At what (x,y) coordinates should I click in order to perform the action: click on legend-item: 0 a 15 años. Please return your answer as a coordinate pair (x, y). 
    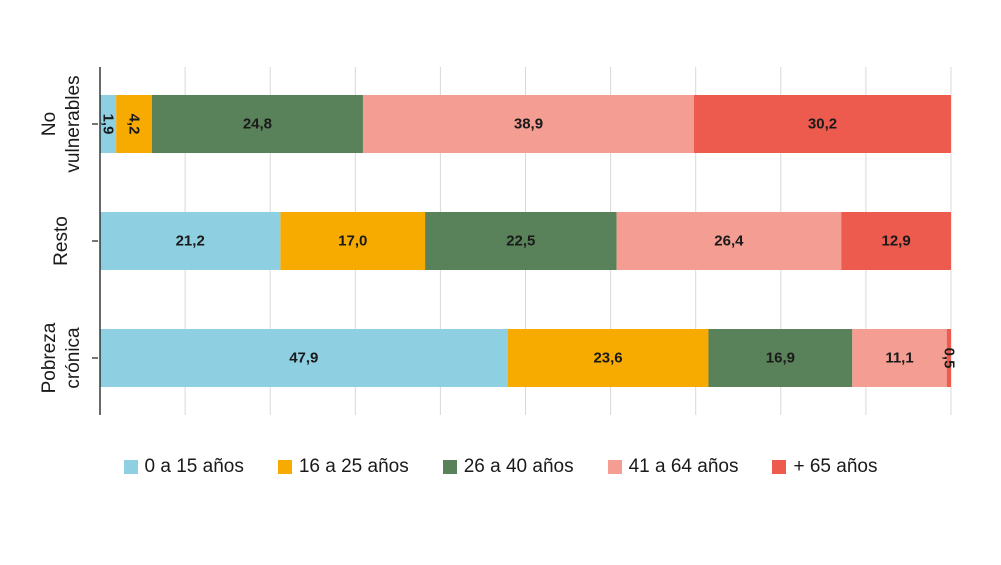
    Looking at the image, I should click on (183, 467).